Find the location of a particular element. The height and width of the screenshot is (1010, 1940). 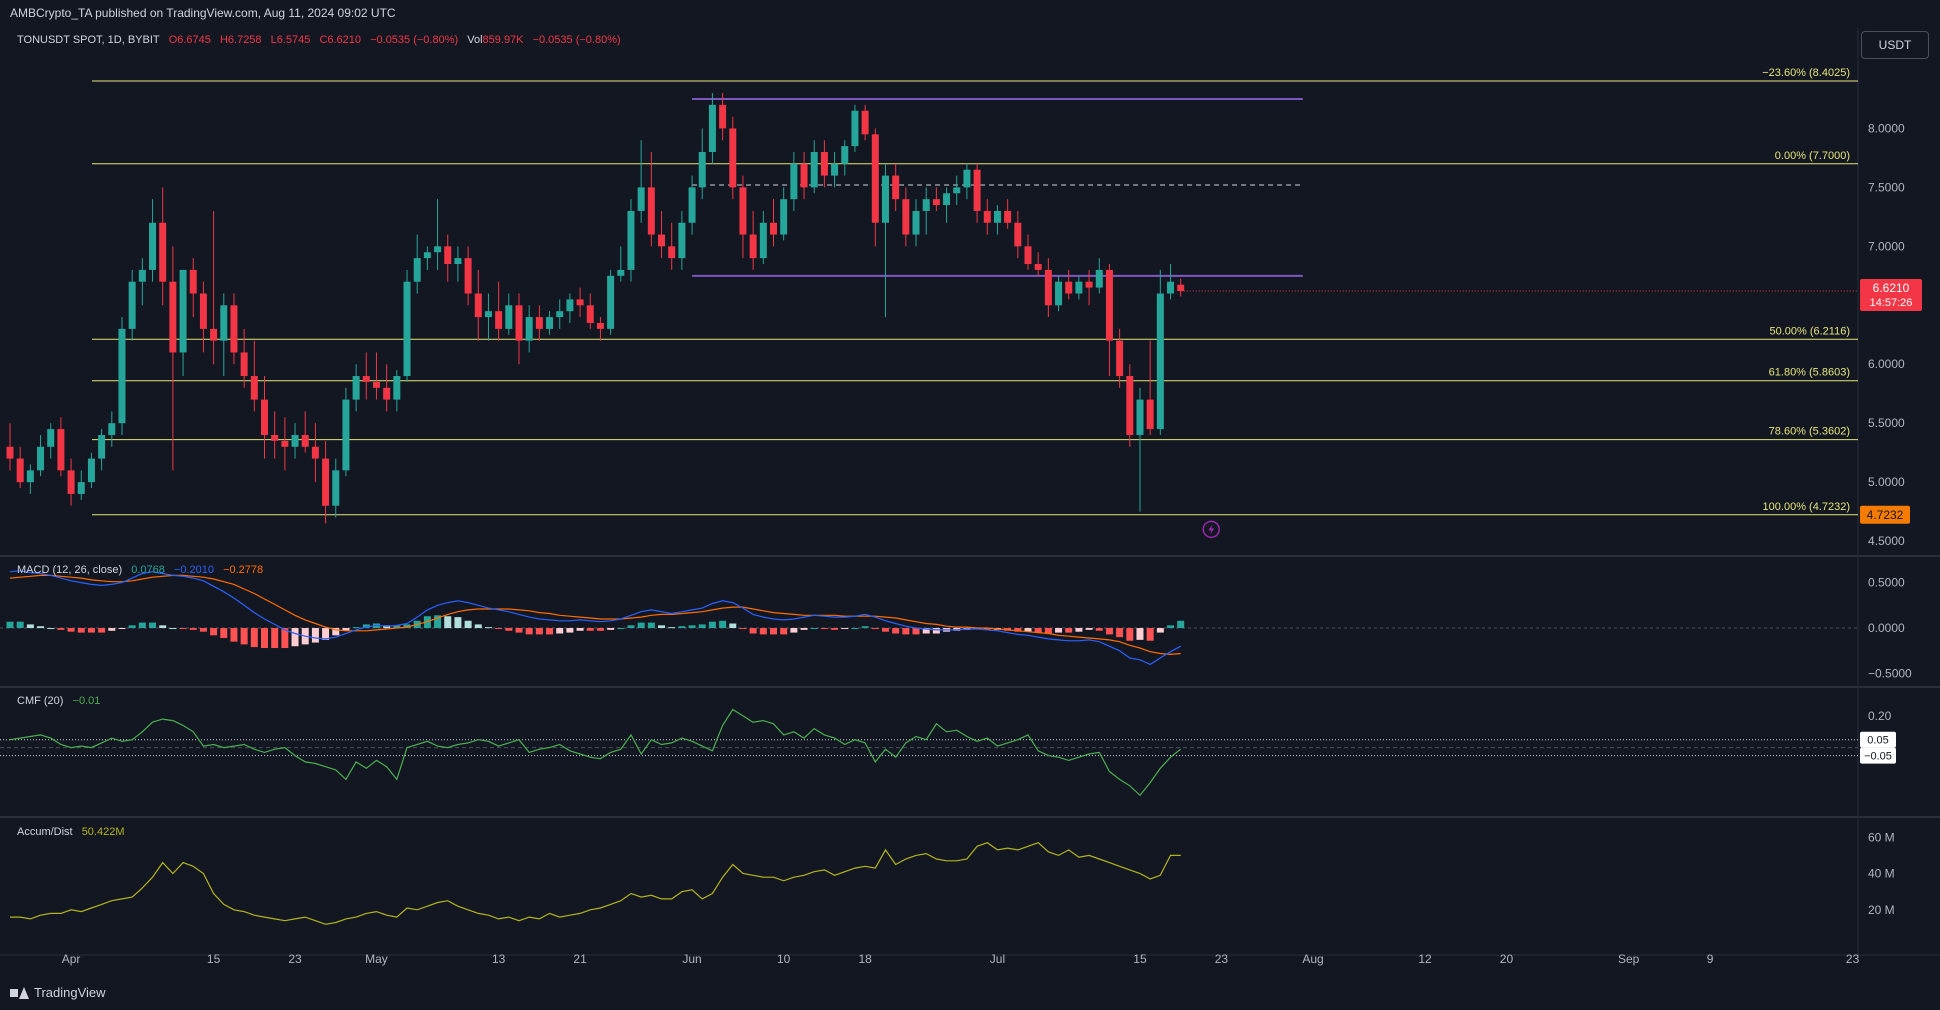

open-value: O6.6745 is located at coordinates (189, 40).